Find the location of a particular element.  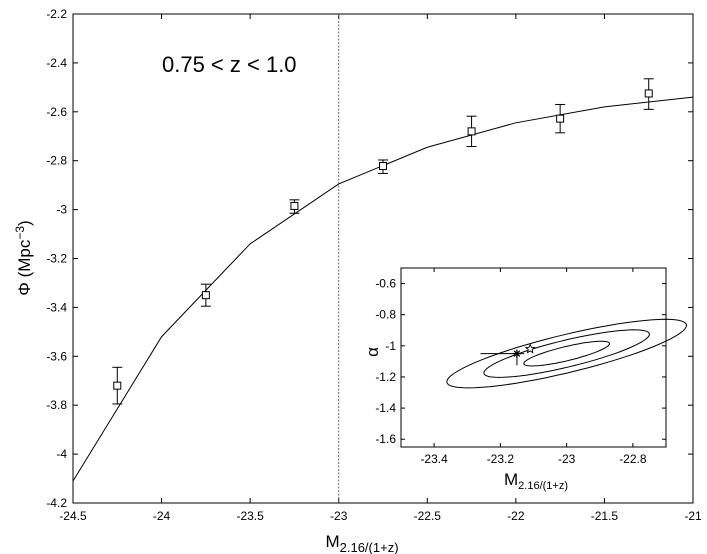

reference-star-marker is located at coordinates (530, 348).